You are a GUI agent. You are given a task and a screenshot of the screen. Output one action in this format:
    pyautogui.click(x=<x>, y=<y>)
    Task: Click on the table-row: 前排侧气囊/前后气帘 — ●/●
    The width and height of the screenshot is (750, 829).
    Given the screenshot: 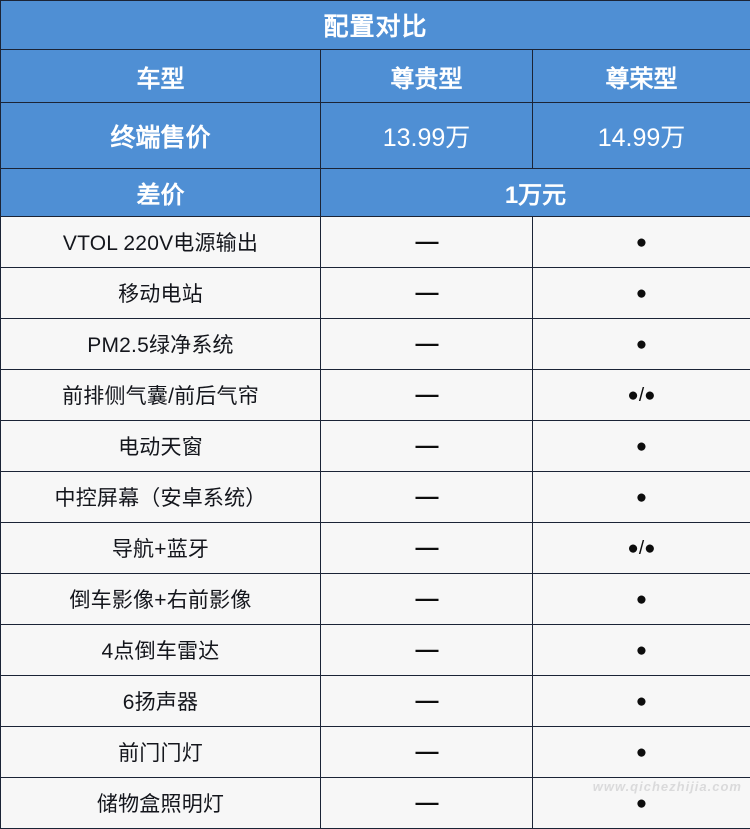 What is the action you would take?
    pyautogui.click(x=375, y=395)
    